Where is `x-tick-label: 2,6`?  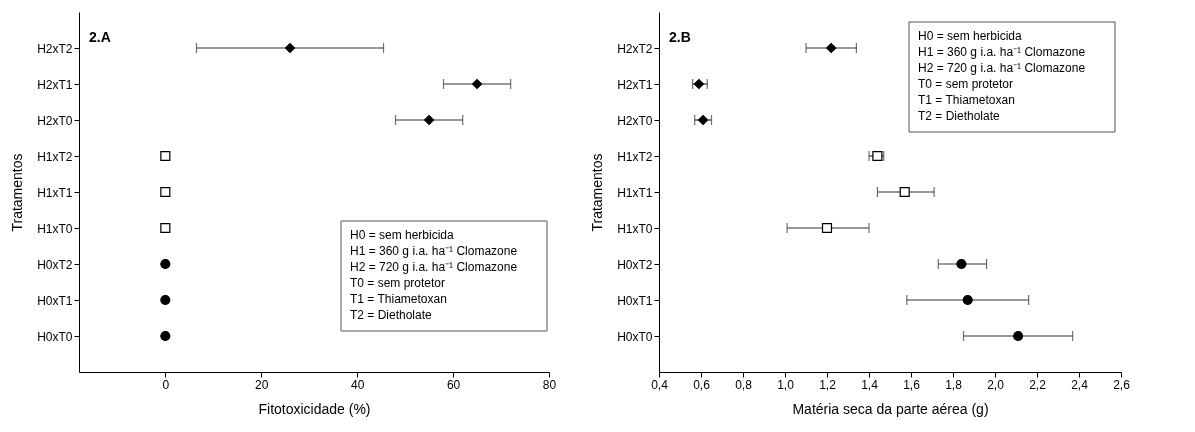 x-tick-label: 2,6 is located at coordinates (1122, 384).